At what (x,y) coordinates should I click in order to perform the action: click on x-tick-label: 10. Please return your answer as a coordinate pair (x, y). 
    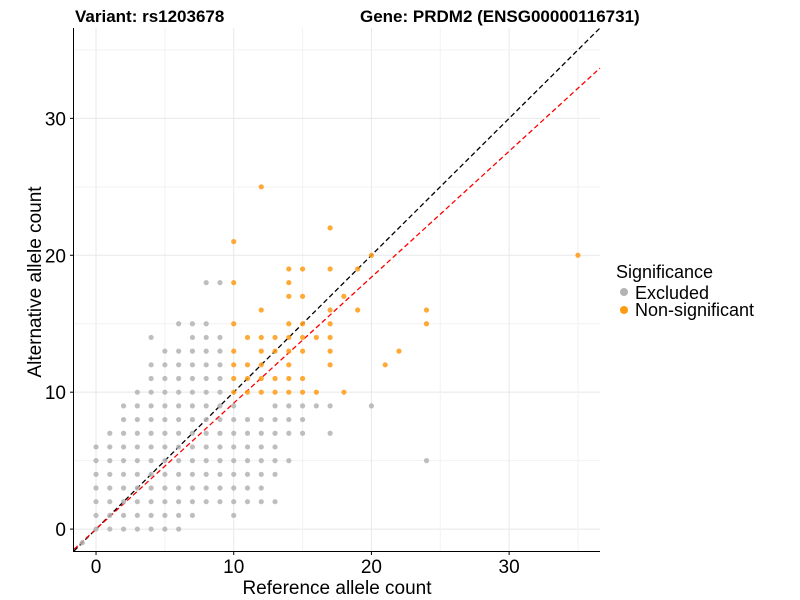
    Looking at the image, I should click on (233, 567).